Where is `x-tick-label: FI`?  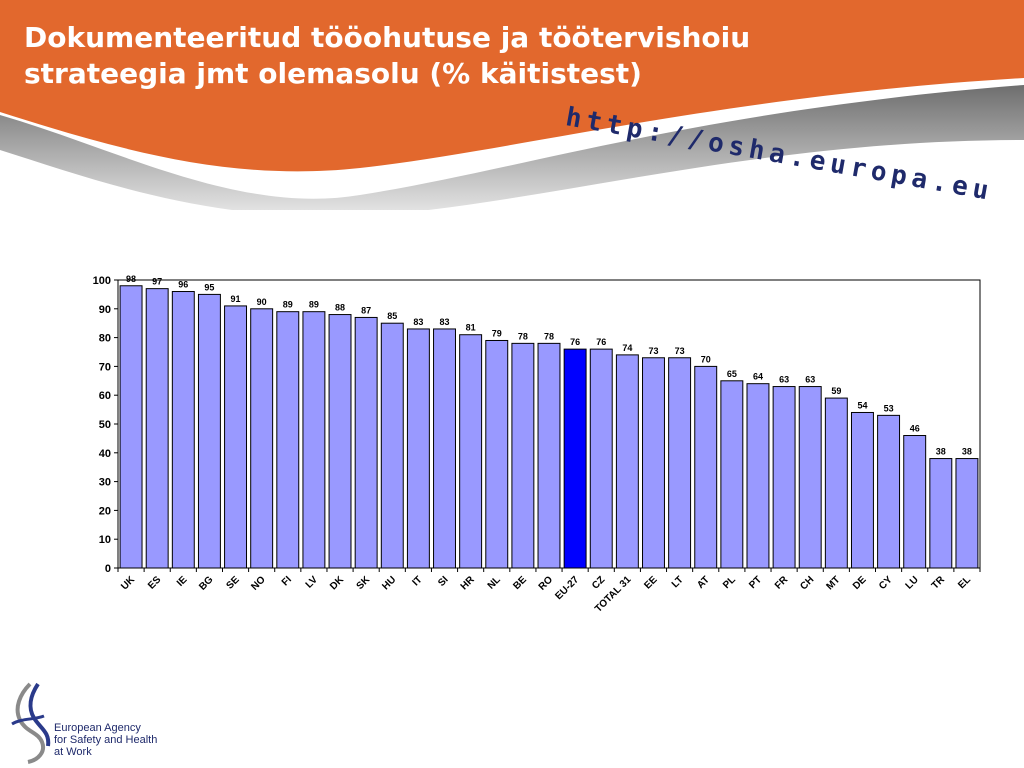 x-tick-label: FI is located at coordinates (287, 581).